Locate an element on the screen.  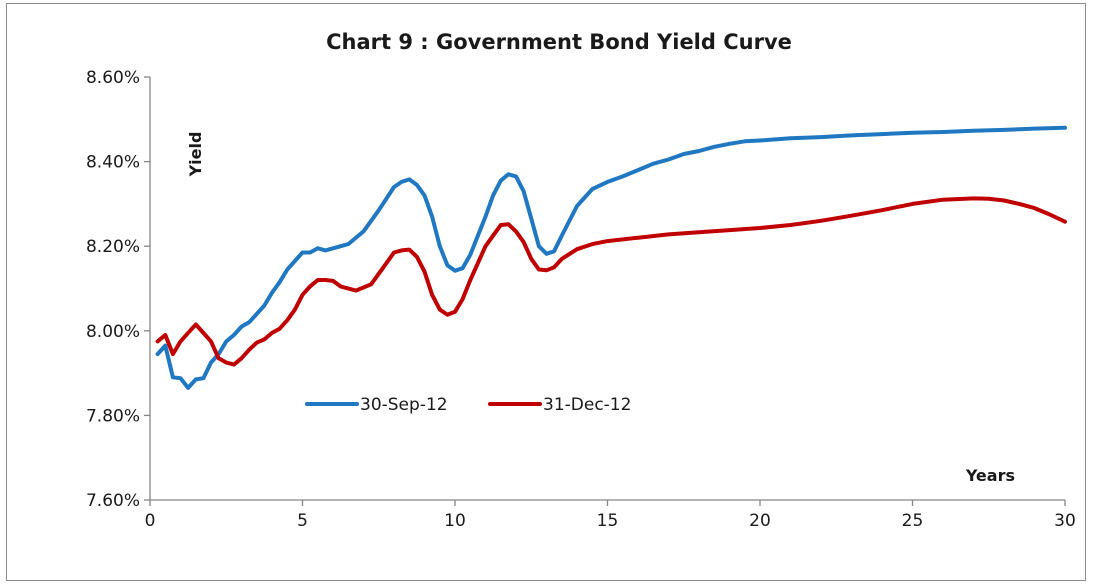
y-axis-label: Yield is located at coordinates (195, 155).